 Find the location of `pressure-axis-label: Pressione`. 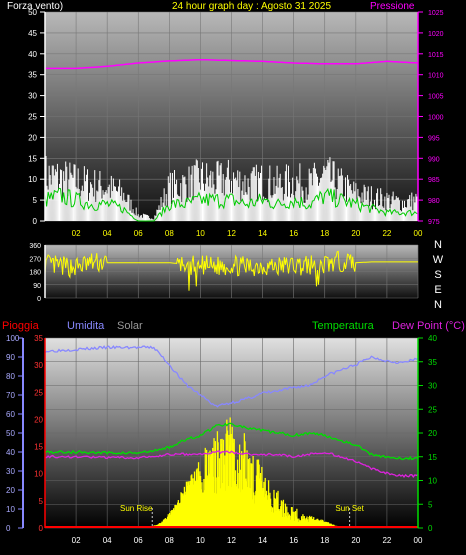

pressure-axis-label: Pressione is located at coordinates (392, 6).